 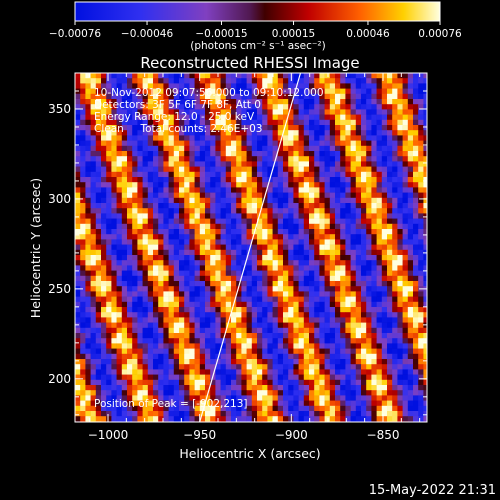 I want to click on annotation-time-range: 10-Nov-2012 09:07:56.000 to 09:10:12.000, so click(x=209, y=93).